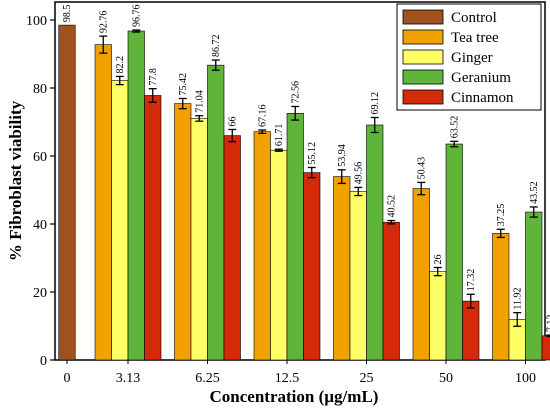 The image size is (550, 410). Describe the element at coordinates (287, 378) in the screenshot. I see `x-tick-label: 12.5` at that location.